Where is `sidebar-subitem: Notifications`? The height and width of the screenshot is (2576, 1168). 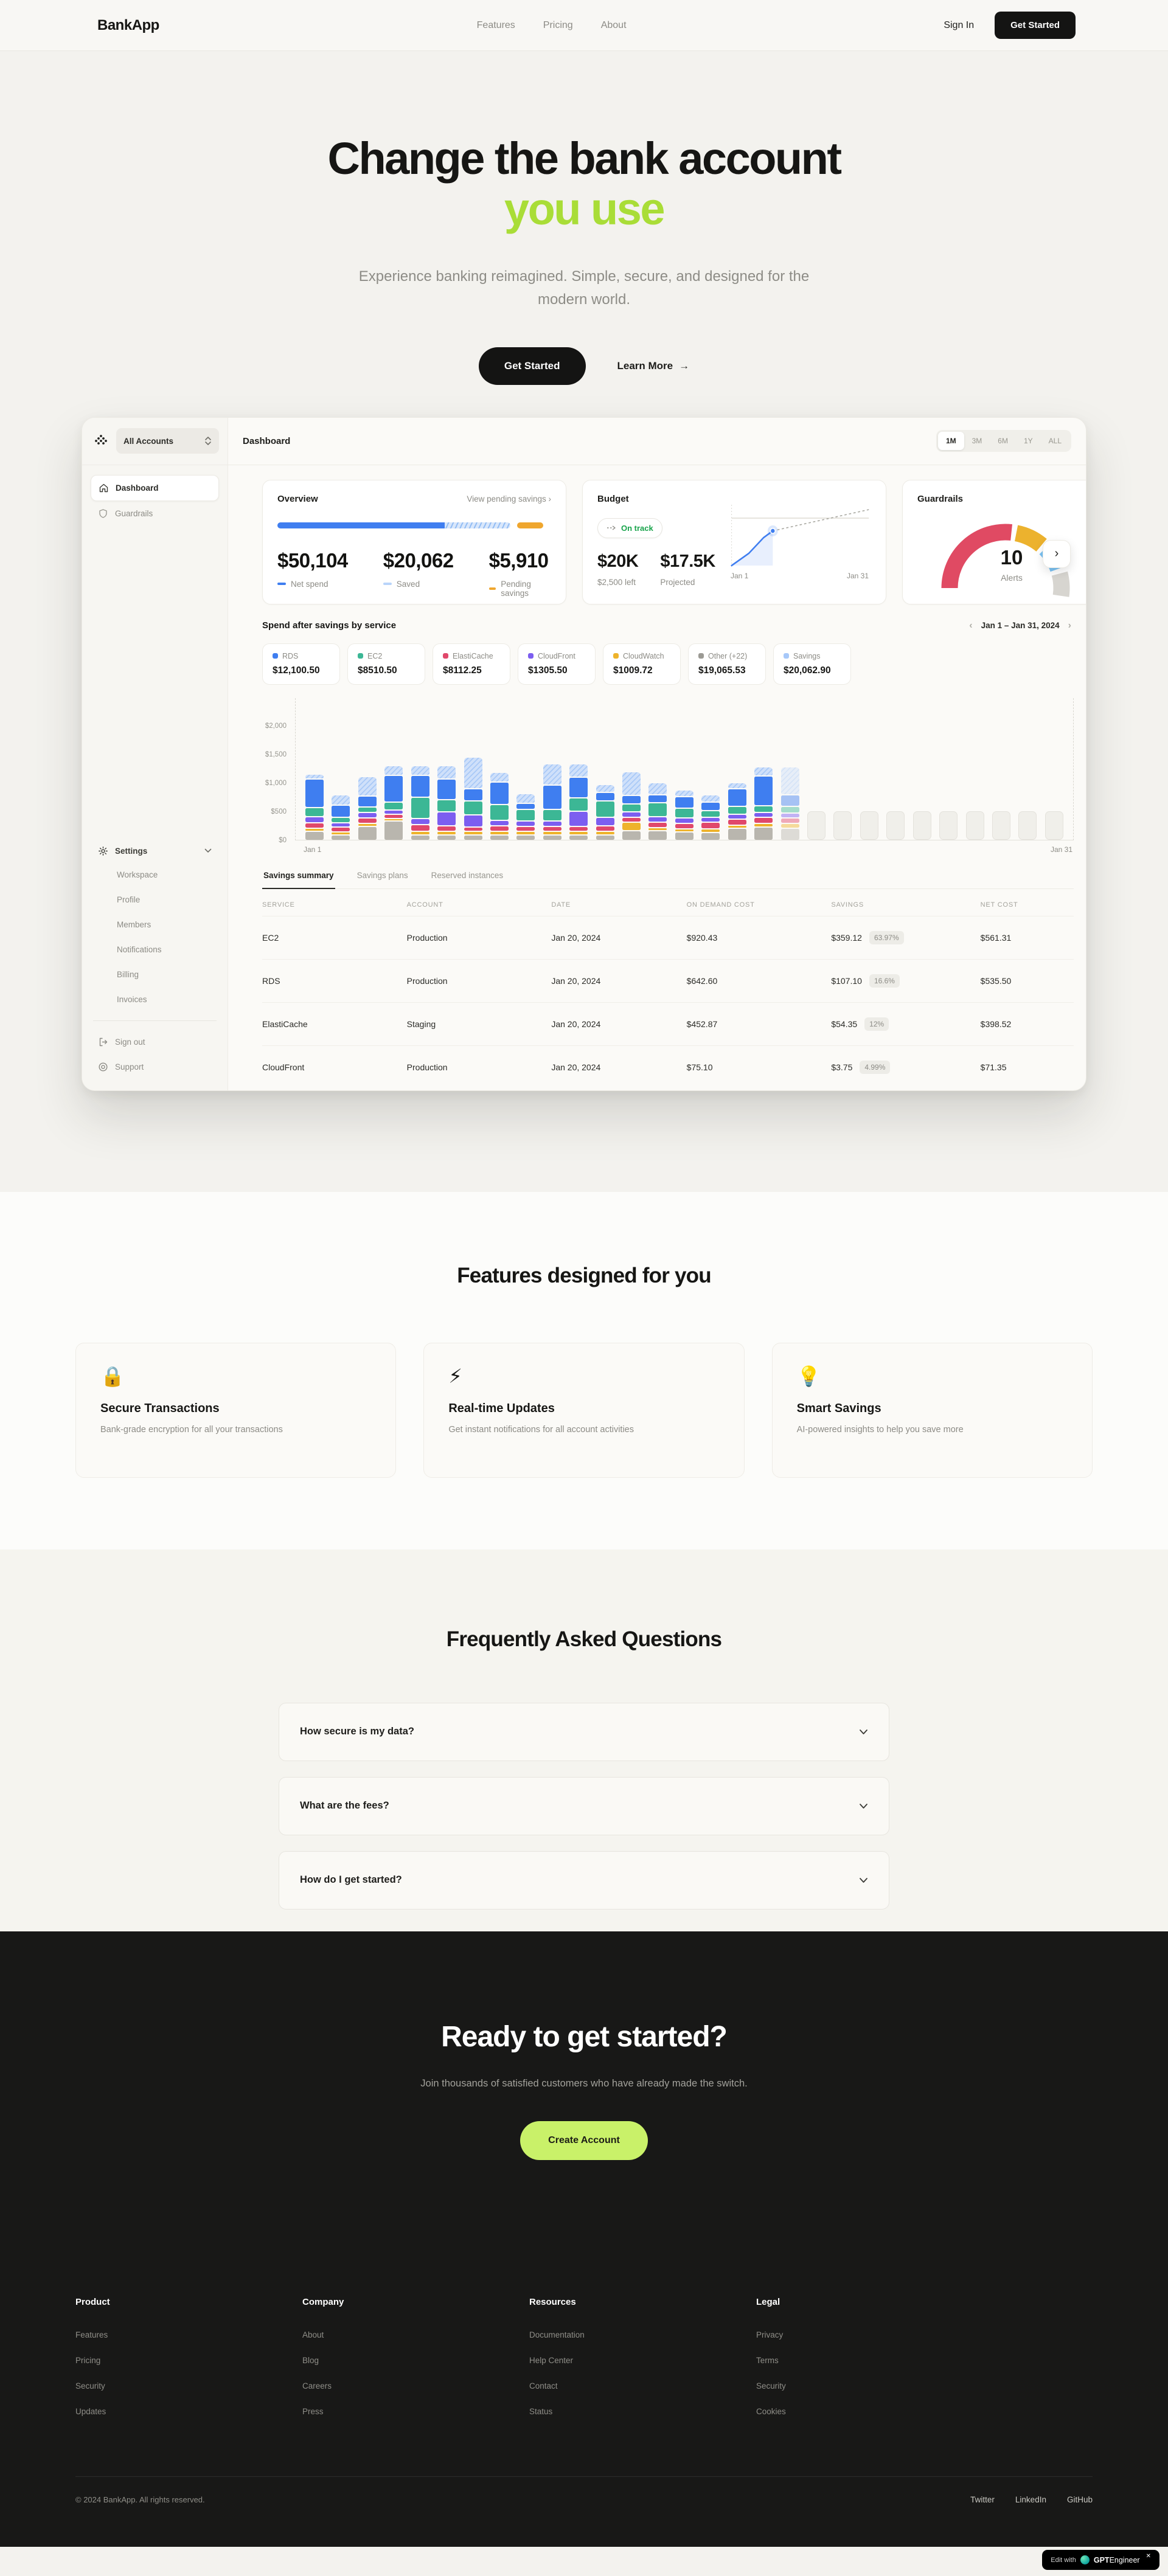
sidebar-subitem: Notifications is located at coordinates (139, 949).